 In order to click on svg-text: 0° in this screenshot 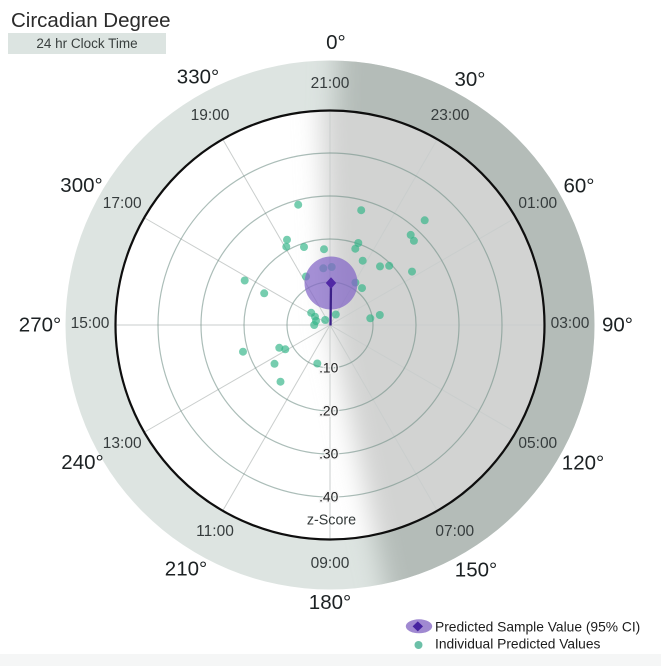, I will do `click(336, 42)`.